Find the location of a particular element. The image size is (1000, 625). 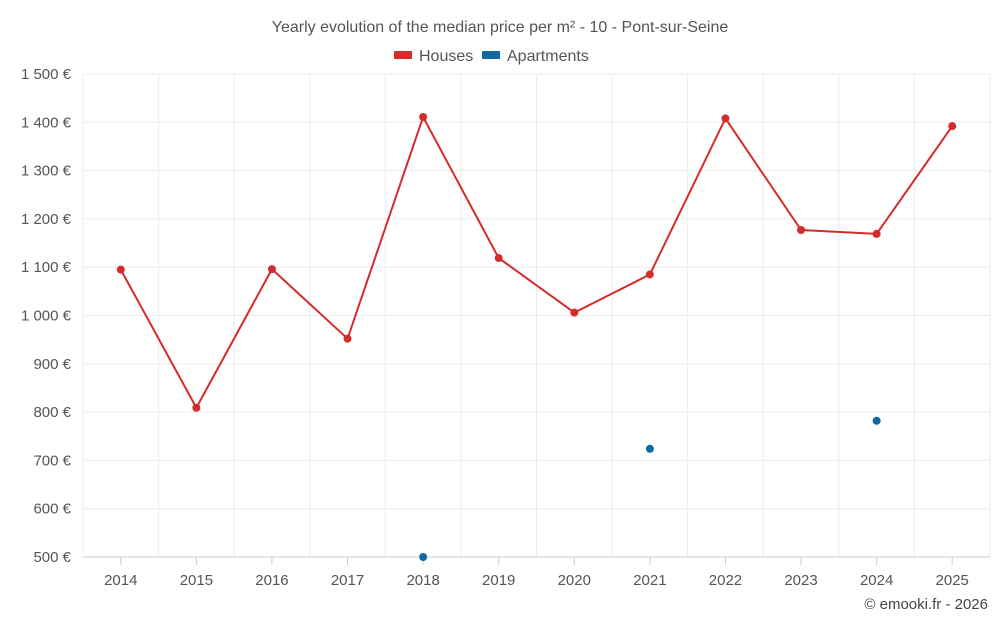

y-tick-label: 1 500 € is located at coordinates (46, 74).